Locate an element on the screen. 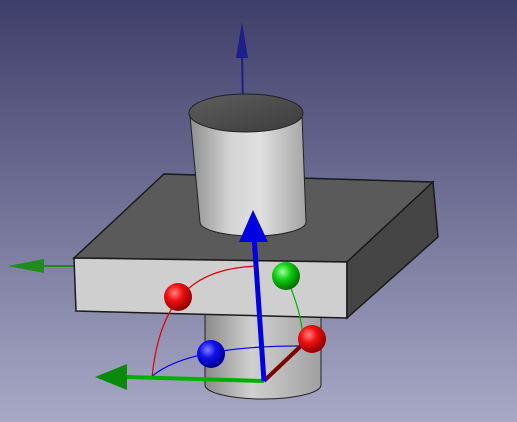 The width and height of the screenshot is (517, 422). upper-cylinder is located at coordinates (247, 165).